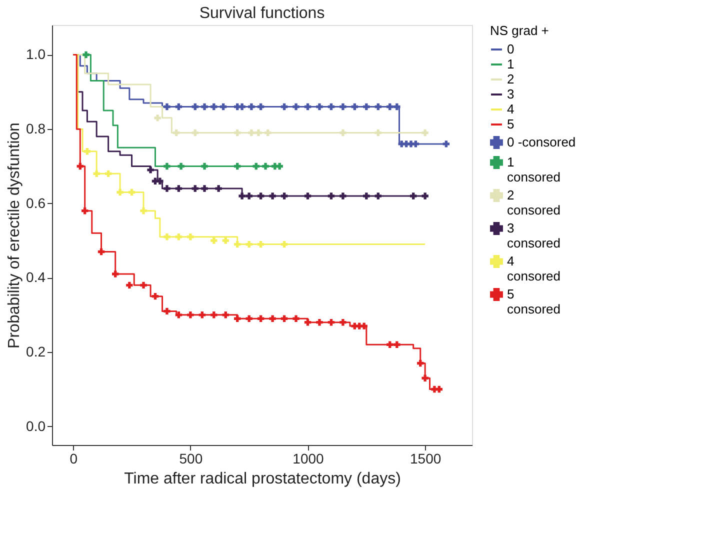 The image size is (710, 555). I want to click on legend-label: 5 consored, so click(533, 301).